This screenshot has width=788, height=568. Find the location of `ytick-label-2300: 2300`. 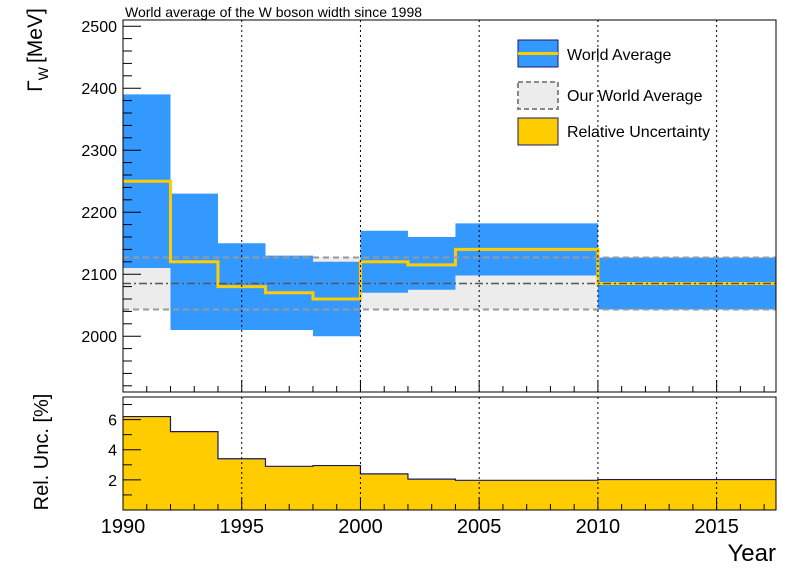

ytick-label-2300: 2300 is located at coordinates (99, 151).